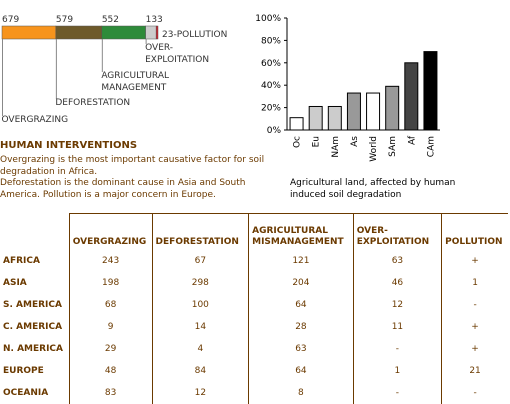 The width and height of the screenshot is (510, 404). Describe the element at coordinates (33, 327) in the screenshot. I see `row-header: C. AMERICA` at that location.